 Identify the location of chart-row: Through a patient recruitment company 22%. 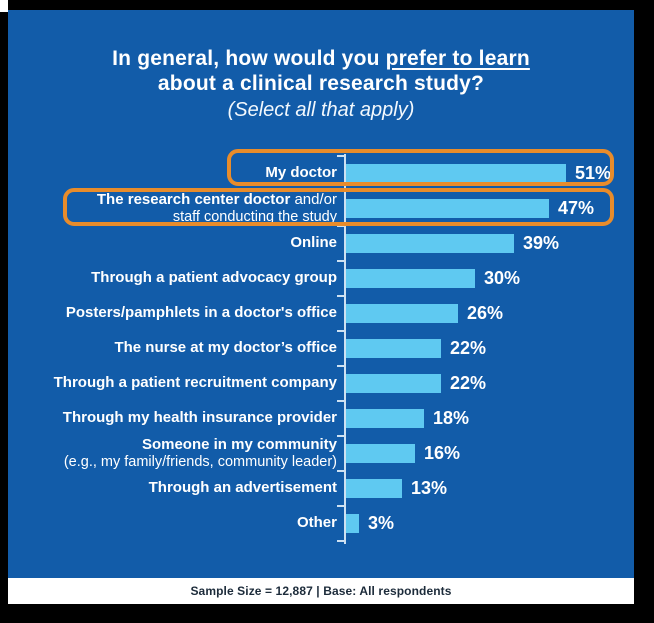
(319, 383).